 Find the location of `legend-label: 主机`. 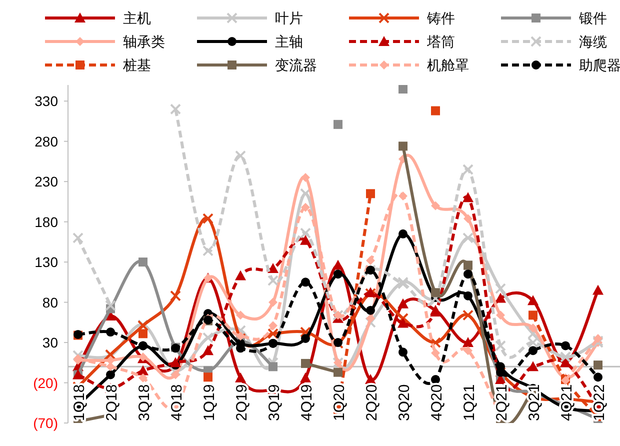

legend-label: 主机 is located at coordinates (137, 18).